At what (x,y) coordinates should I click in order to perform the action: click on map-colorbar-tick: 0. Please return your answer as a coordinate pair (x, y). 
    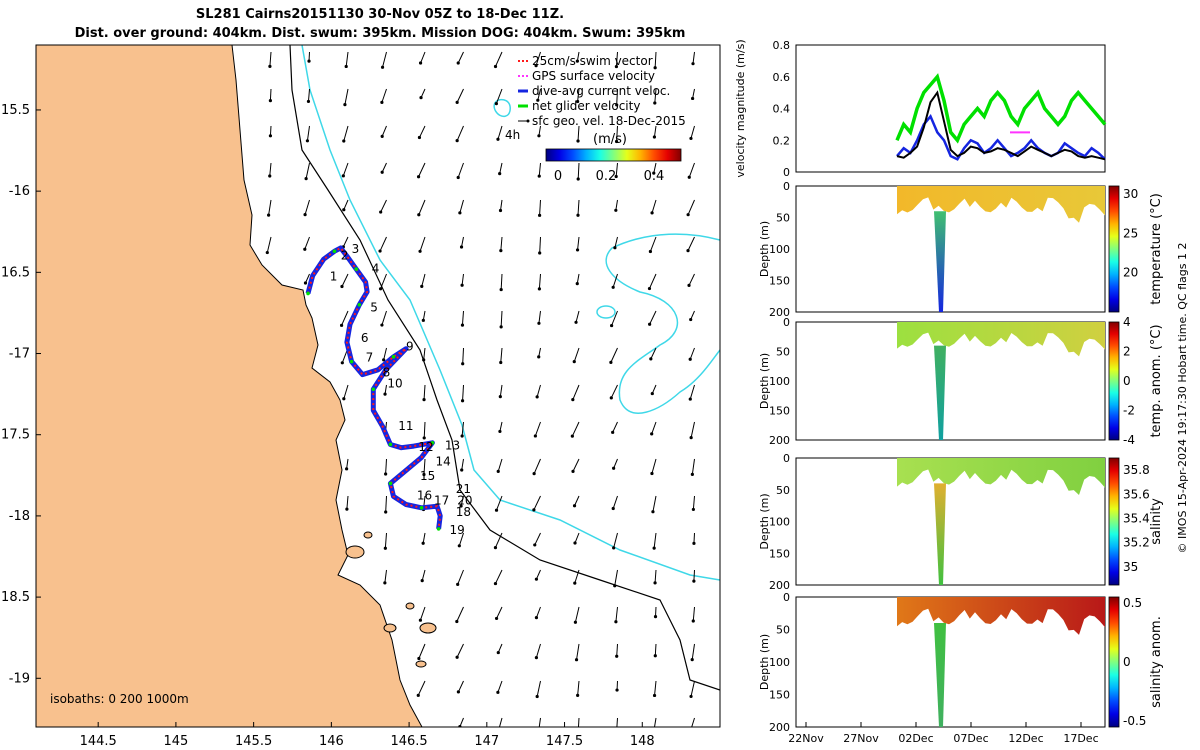
    Looking at the image, I should click on (558, 176).